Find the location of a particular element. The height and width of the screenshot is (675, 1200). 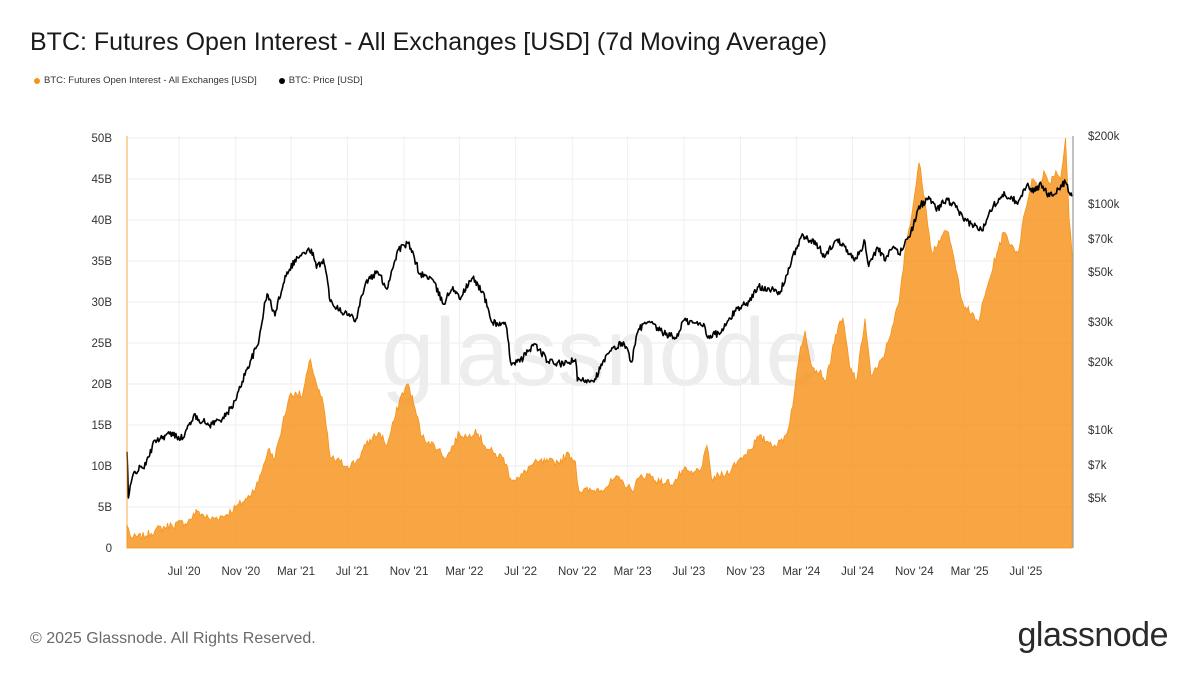

legend-label-price: BTC: Price [USD] is located at coordinates (325, 80).